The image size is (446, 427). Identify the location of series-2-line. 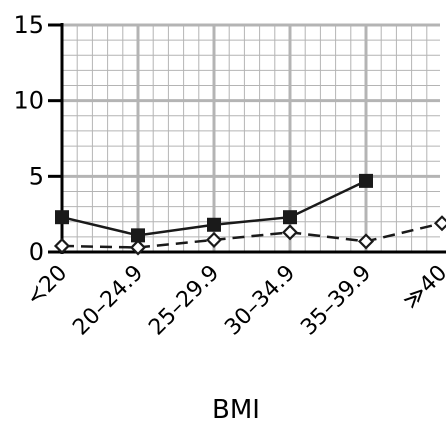
(252, 235).